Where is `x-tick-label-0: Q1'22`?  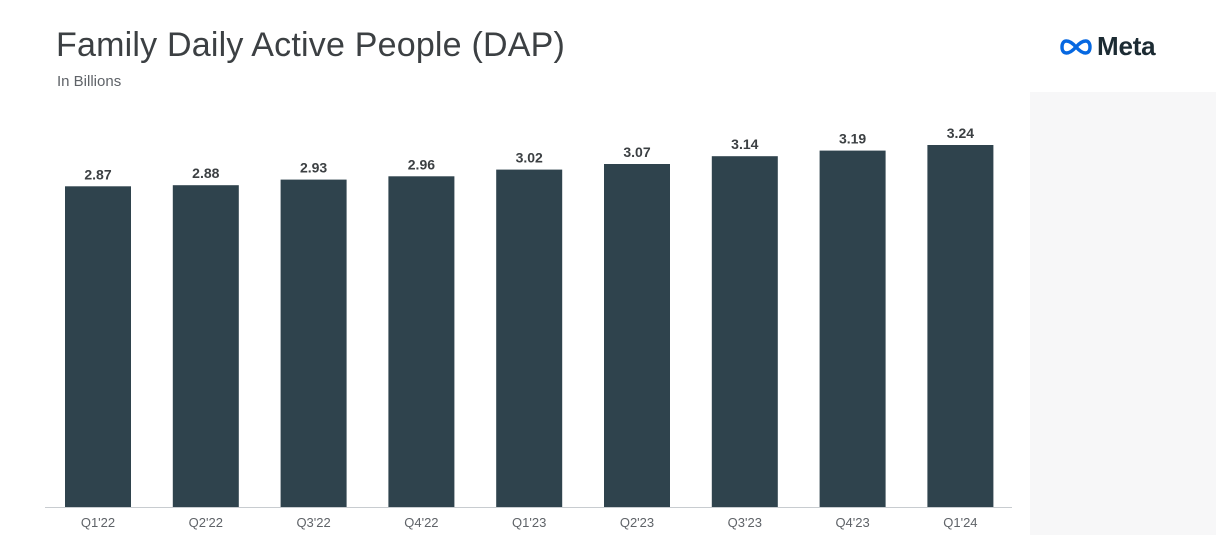
x-tick-label-0: Q1'22 is located at coordinates (98, 522).